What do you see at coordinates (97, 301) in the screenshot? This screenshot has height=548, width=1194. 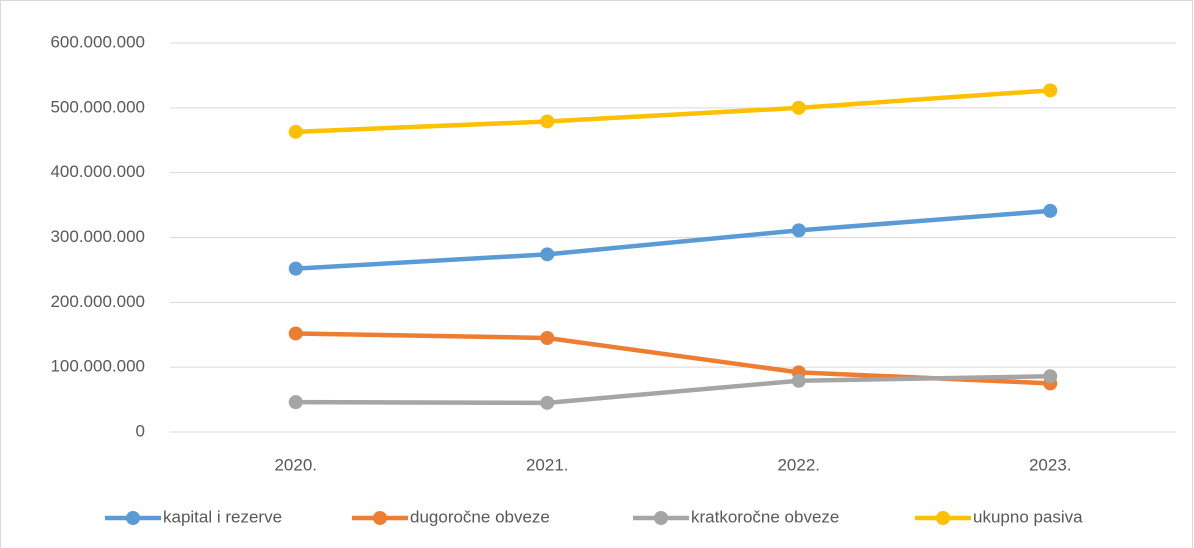 I see `y-tick-label: 200.000.000` at bounding box center [97, 301].